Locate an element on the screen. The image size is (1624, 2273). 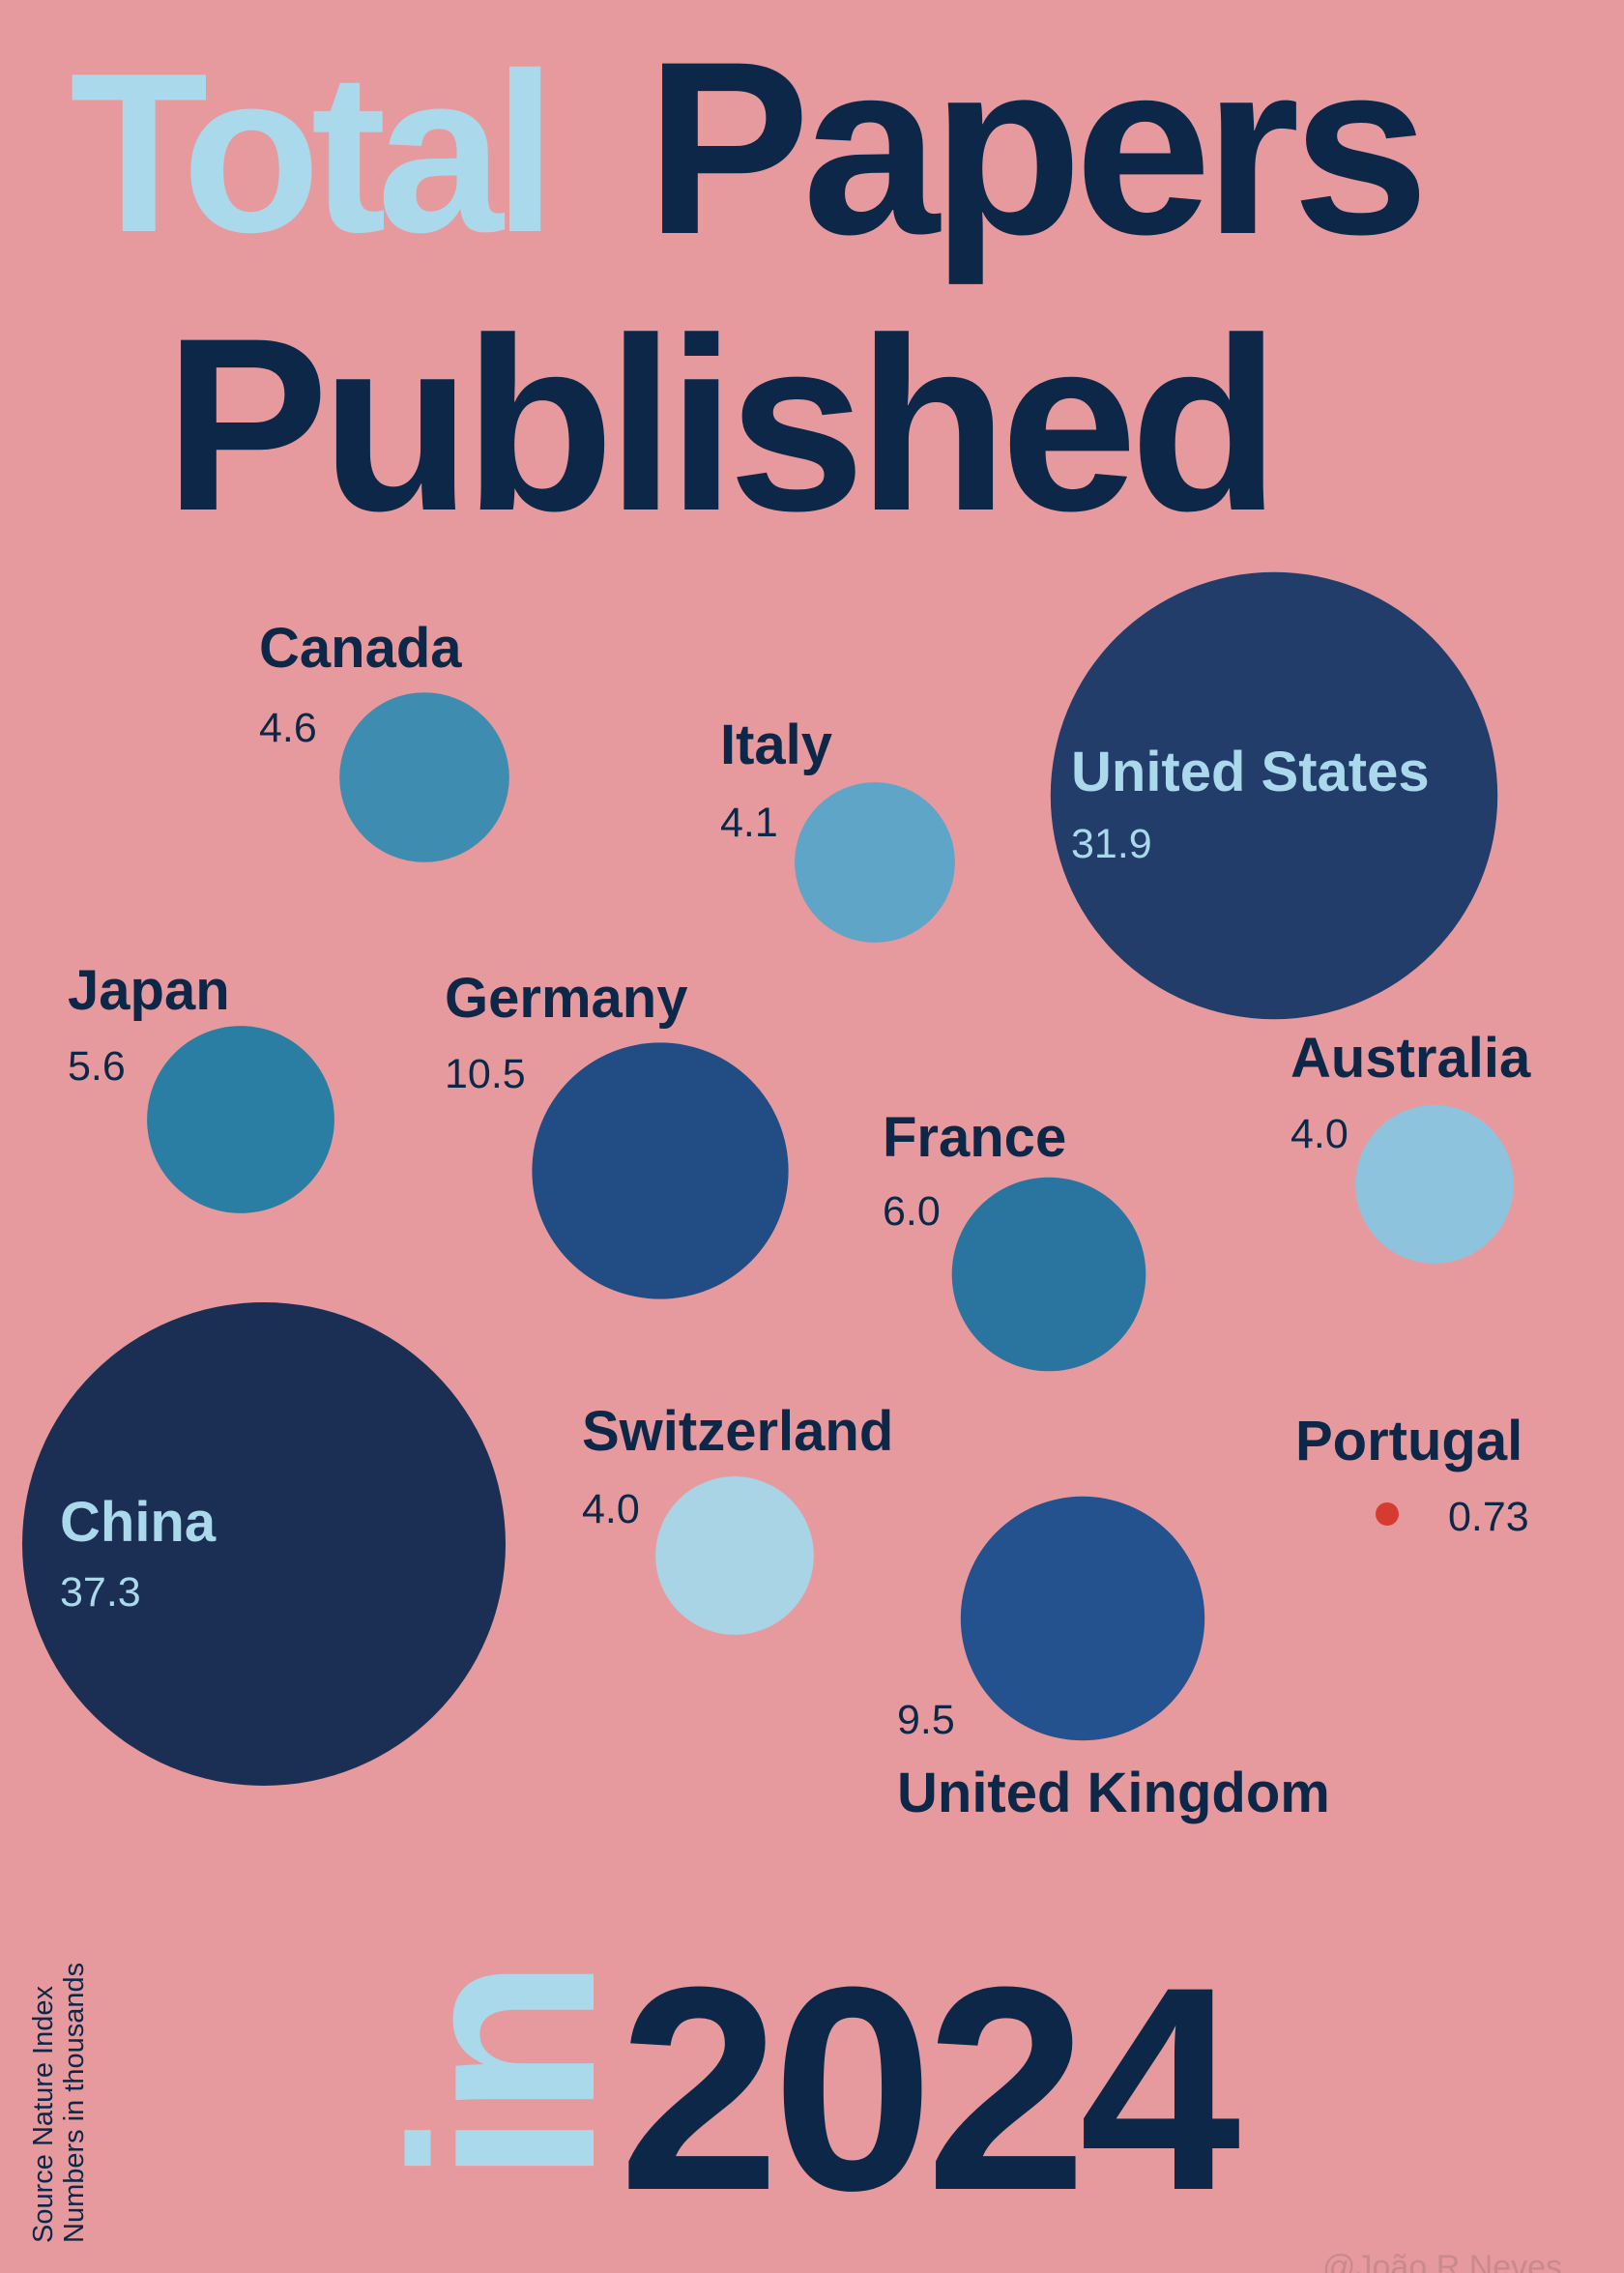
bubble-germany is located at coordinates (661, 1170).